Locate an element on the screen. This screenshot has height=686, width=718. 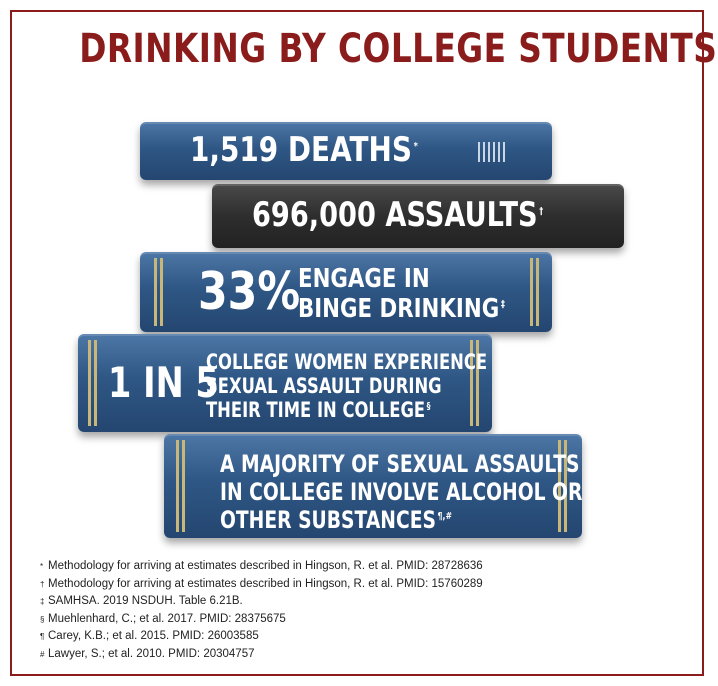
binge-line-2: BINGE DRINKING ‡ is located at coordinates (401, 309).